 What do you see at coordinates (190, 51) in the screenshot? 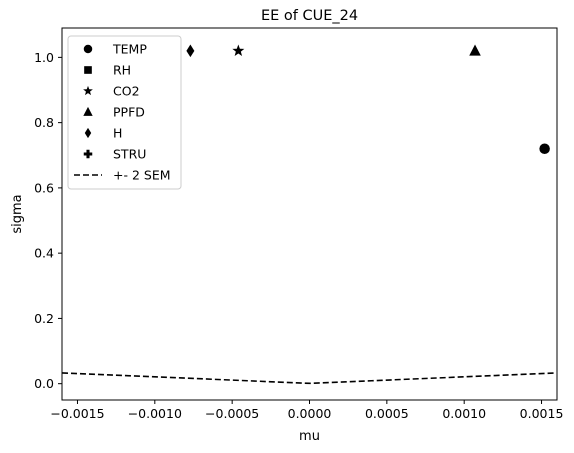
I see `point-h` at bounding box center [190, 51].